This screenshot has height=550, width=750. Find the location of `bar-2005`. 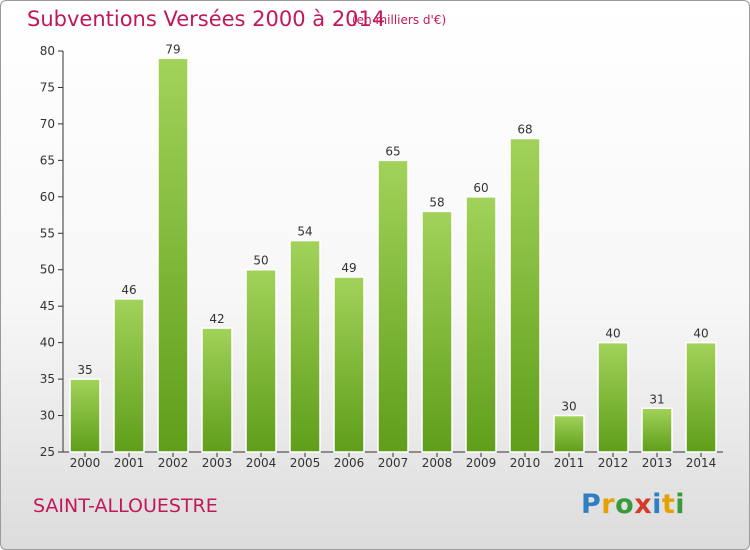

bar-2005 is located at coordinates (305, 346).